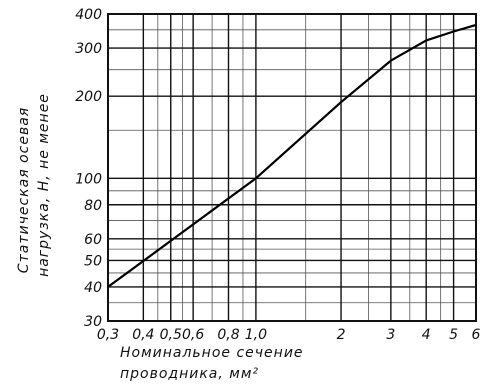 The image size is (481, 390). What do you see at coordinates (390, 335) in the screenshot?
I see `x-tick-label: 3` at bounding box center [390, 335].